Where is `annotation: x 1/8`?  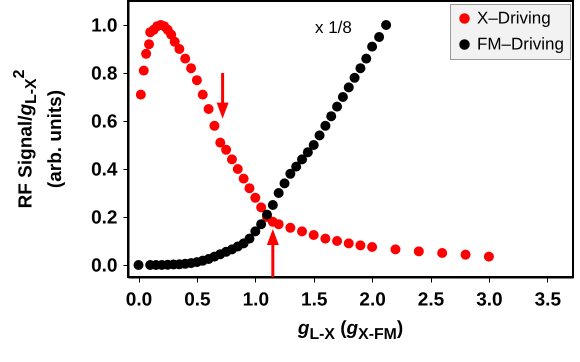 annotation: x 1/8 is located at coordinates (333, 28).